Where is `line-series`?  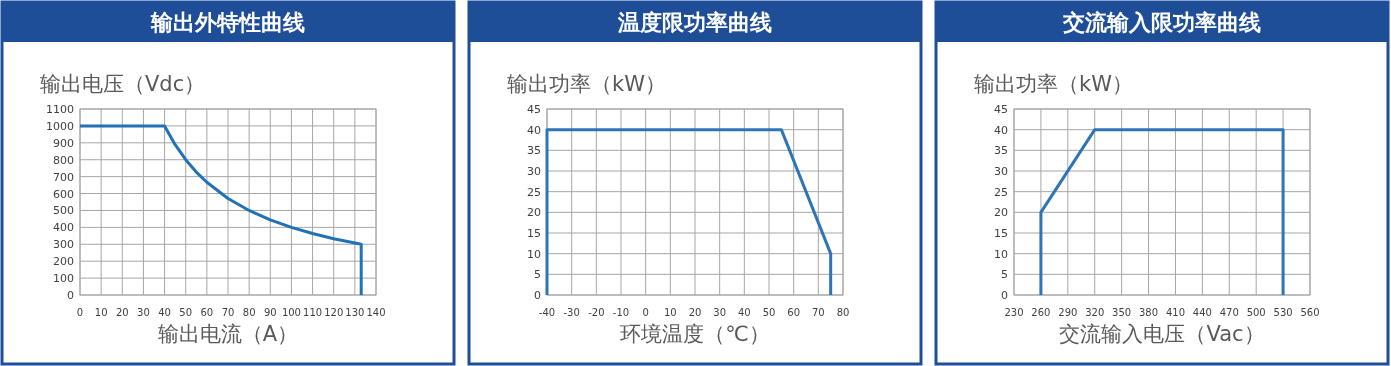
line-series is located at coordinates (220, 210).